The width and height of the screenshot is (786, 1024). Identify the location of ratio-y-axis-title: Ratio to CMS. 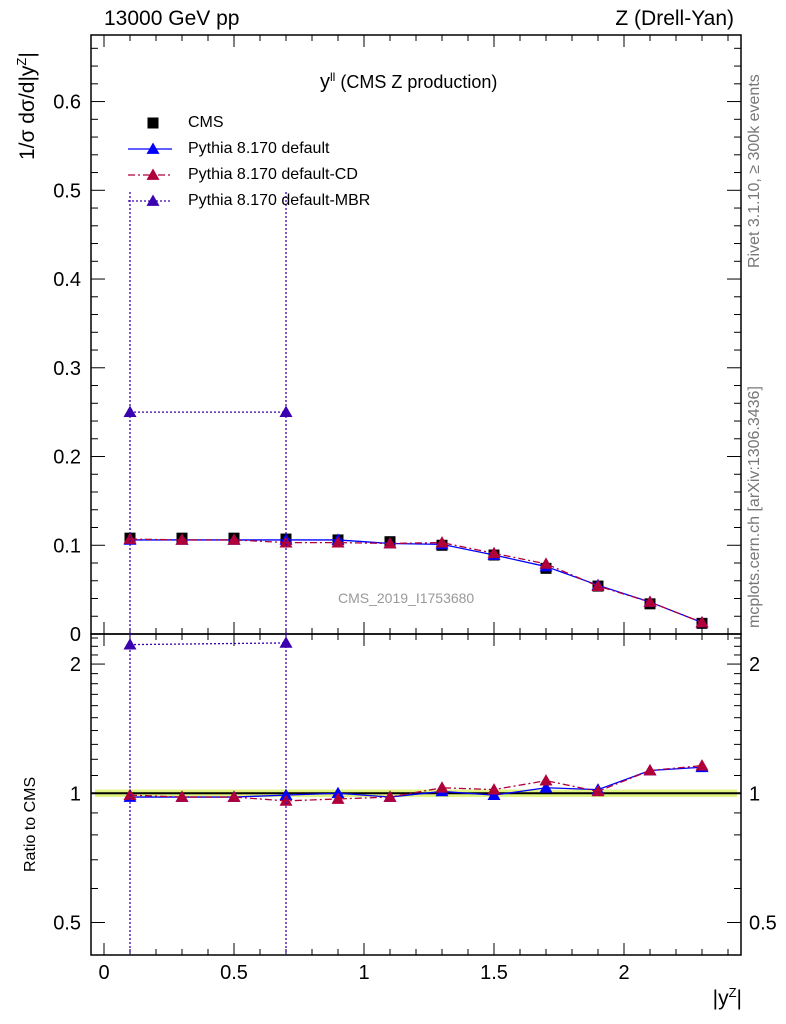
(30, 824).